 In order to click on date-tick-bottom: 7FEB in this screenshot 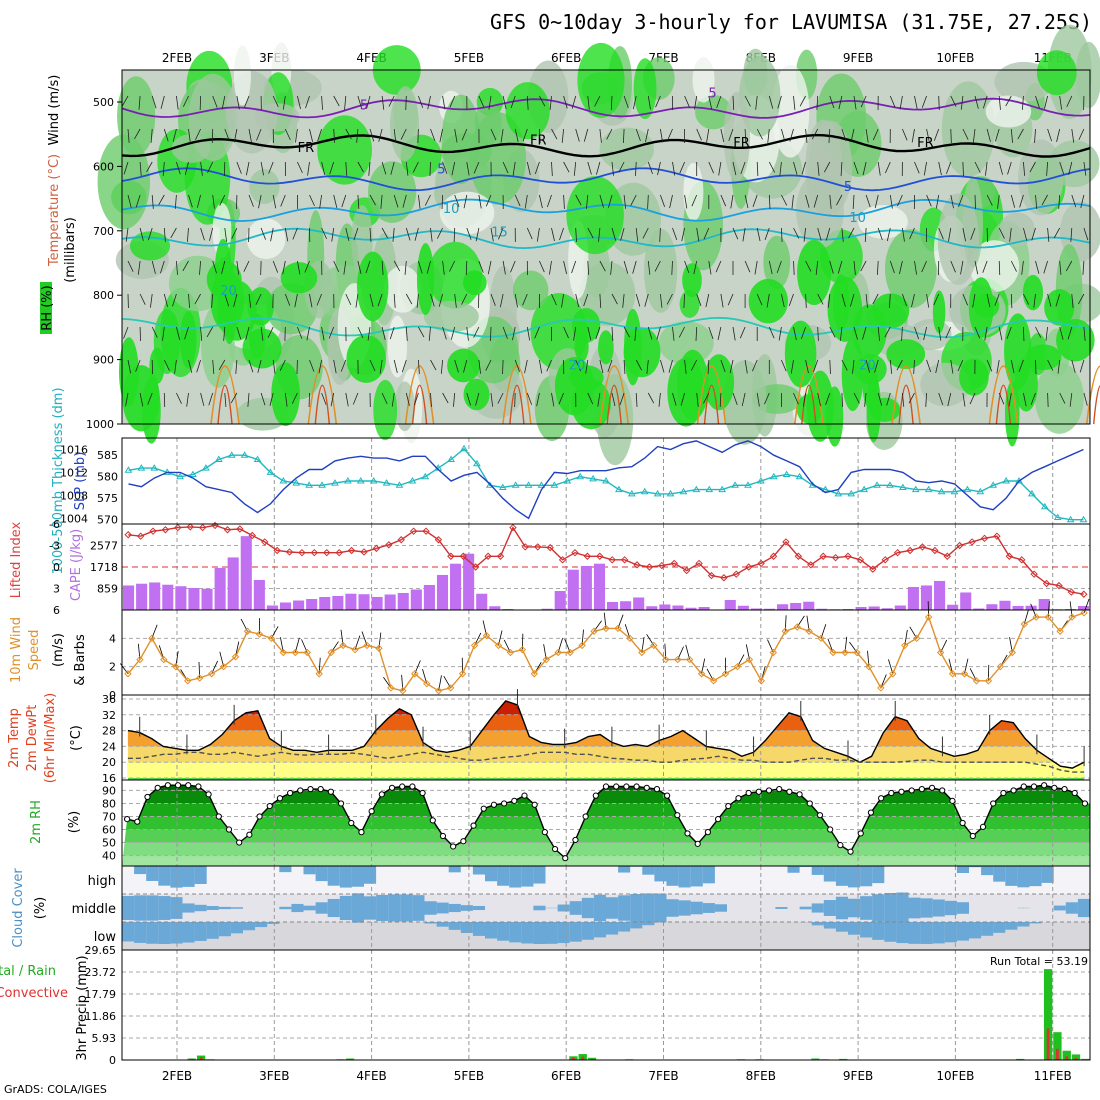, I will do `click(663, 1076)`.